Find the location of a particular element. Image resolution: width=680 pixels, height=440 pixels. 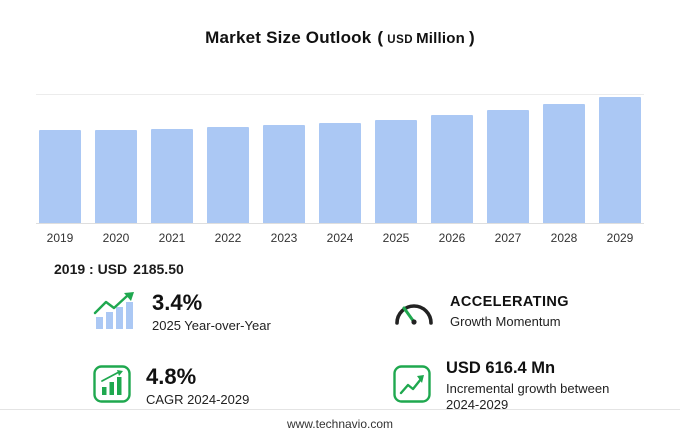

bar-2019 is located at coordinates (60, 176).